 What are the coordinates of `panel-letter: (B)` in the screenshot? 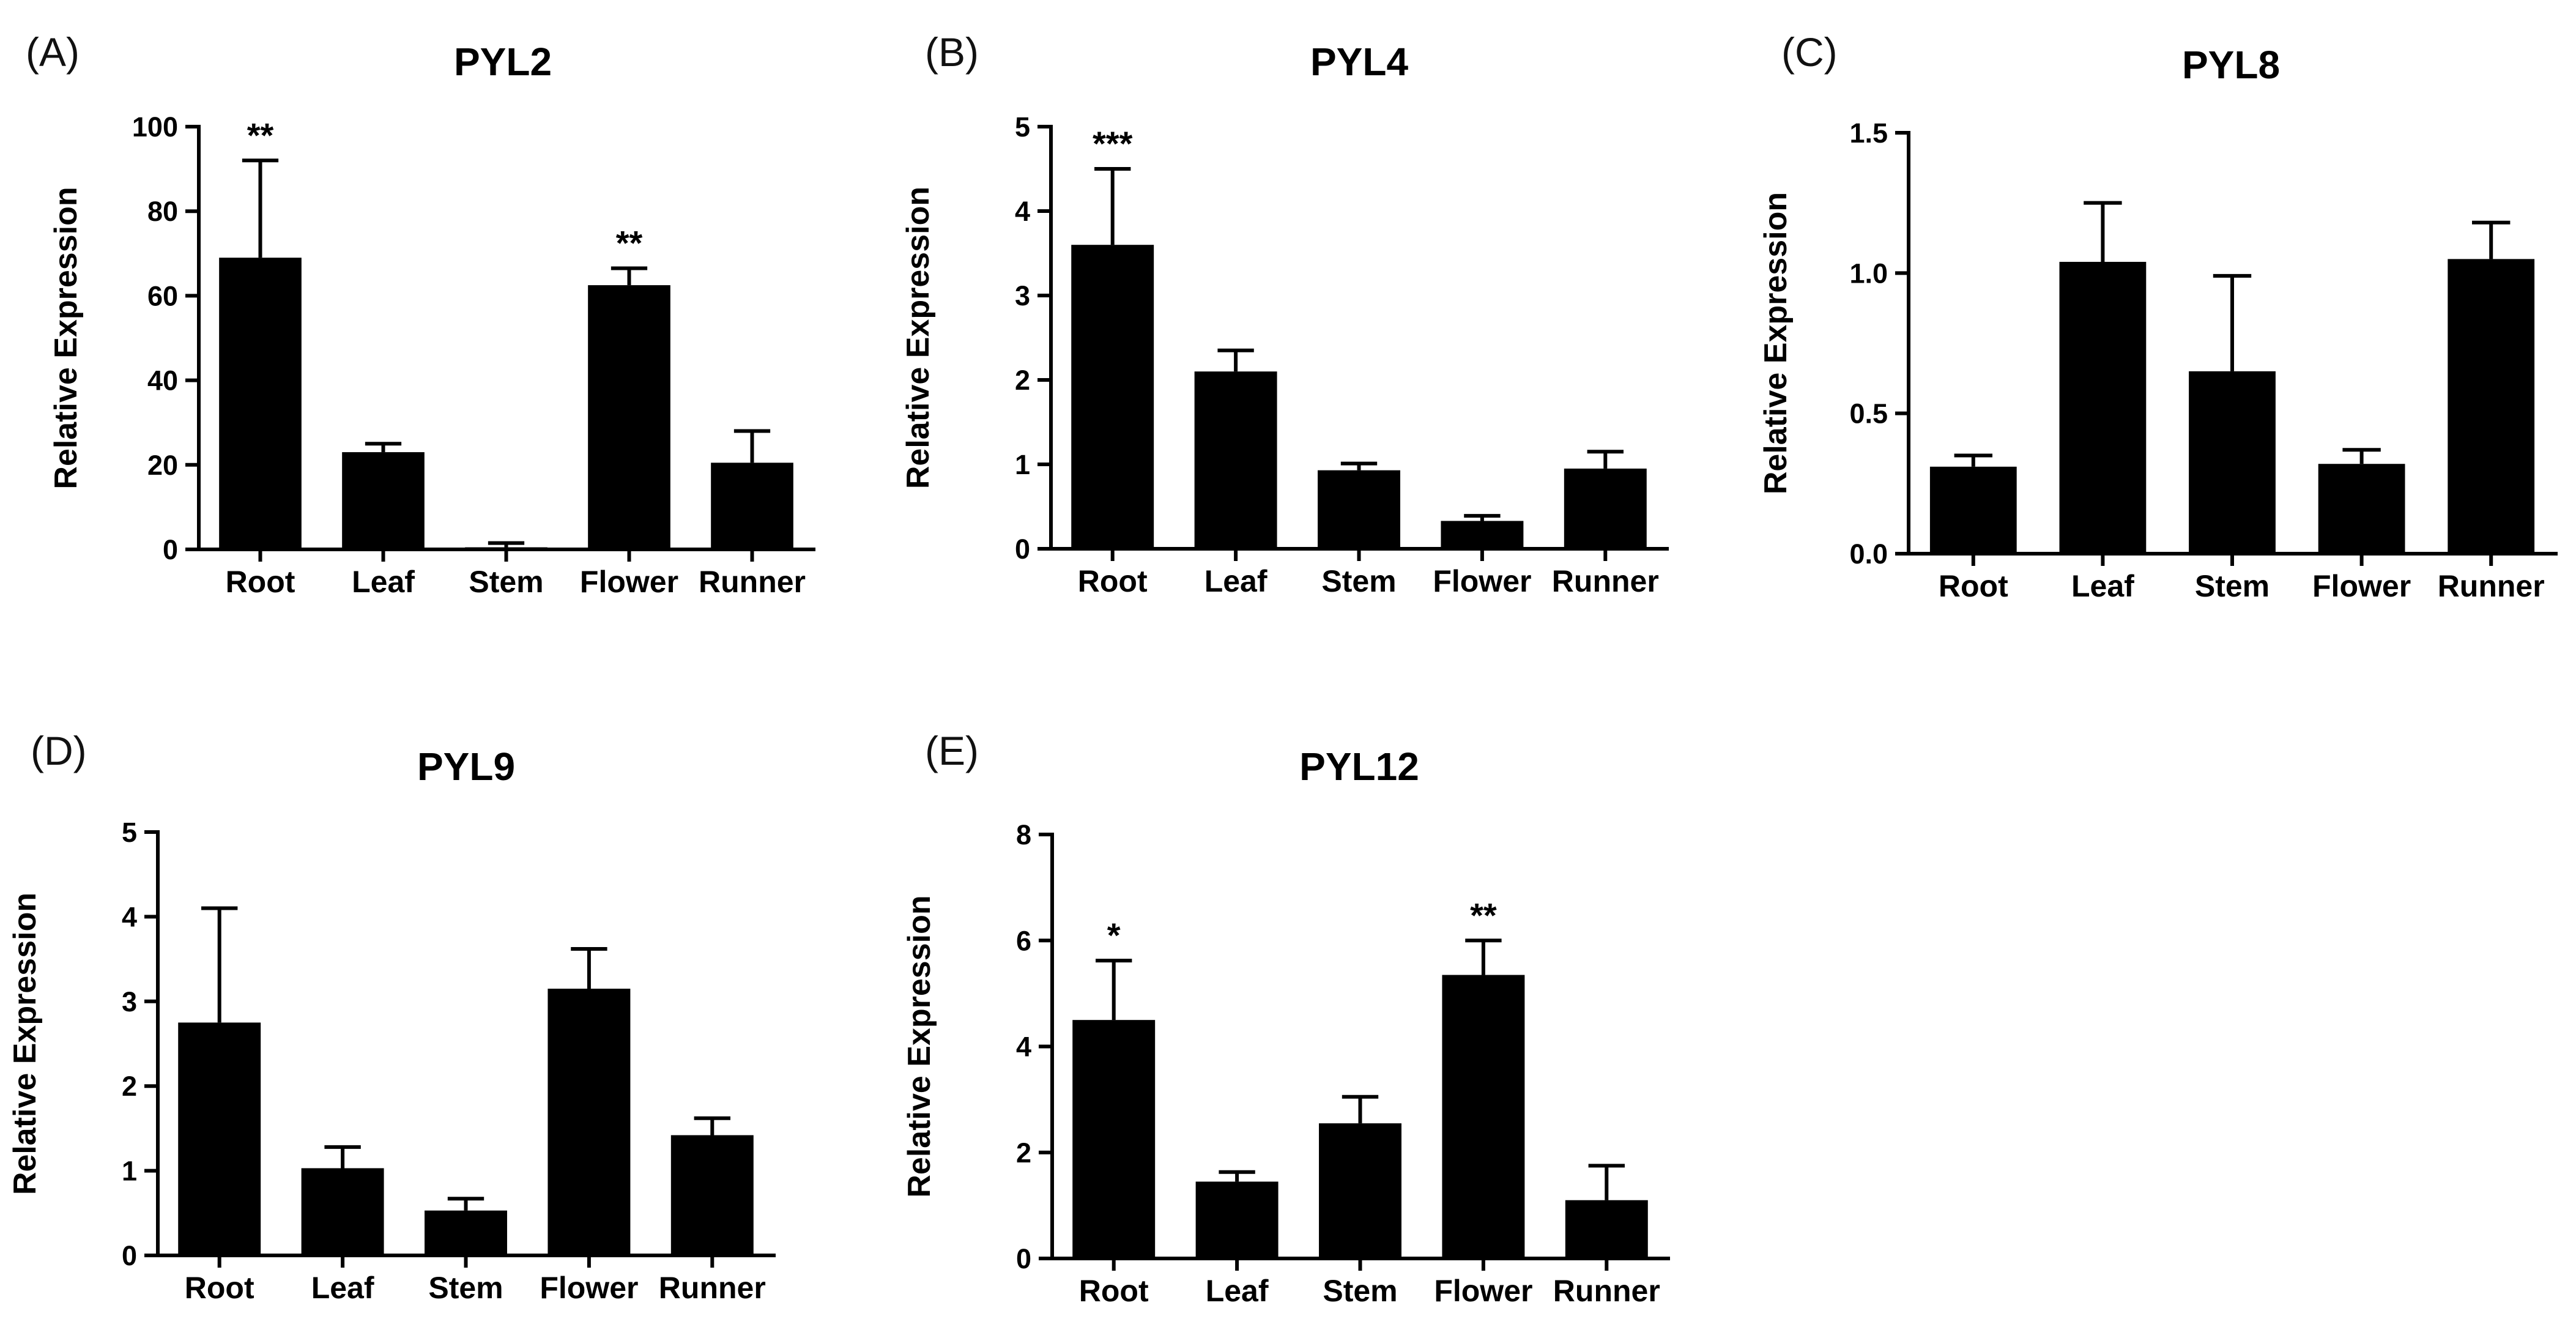 It's located at (952, 52).